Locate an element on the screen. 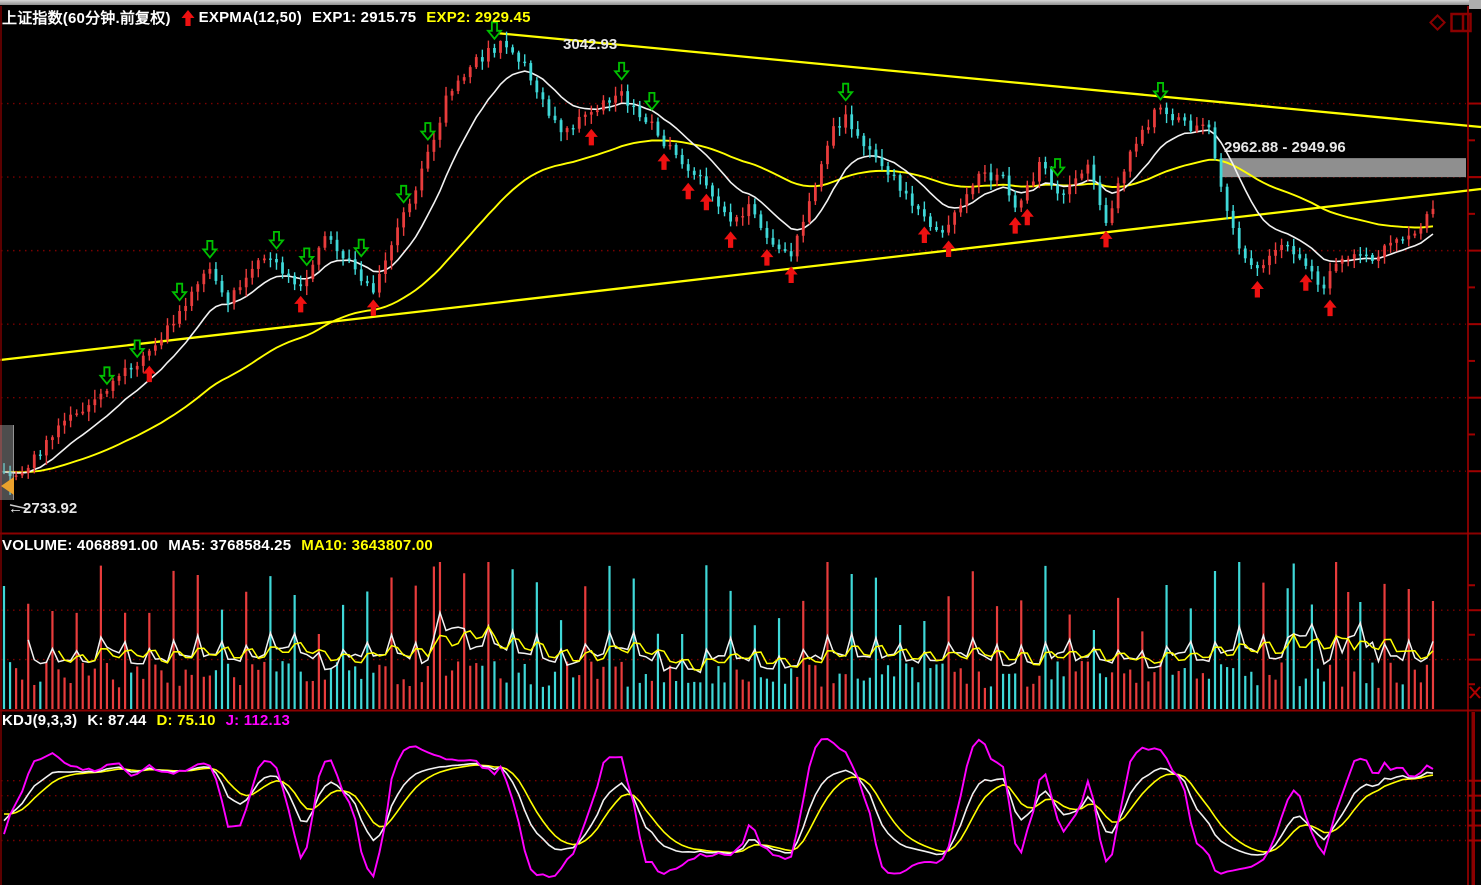 This screenshot has width=1481, height=885. peak-price-label: 3042.93 is located at coordinates (590, 44).